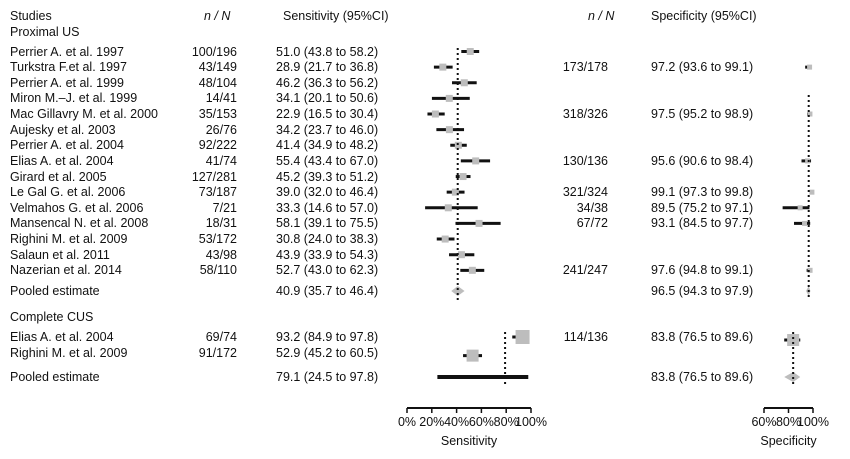 The height and width of the screenshot is (459, 850). What do you see at coordinates (327, 192) in the screenshot?
I see `sensitivity-ci-text: 39.0 (32.0 to 46.4)` at bounding box center [327, 192].